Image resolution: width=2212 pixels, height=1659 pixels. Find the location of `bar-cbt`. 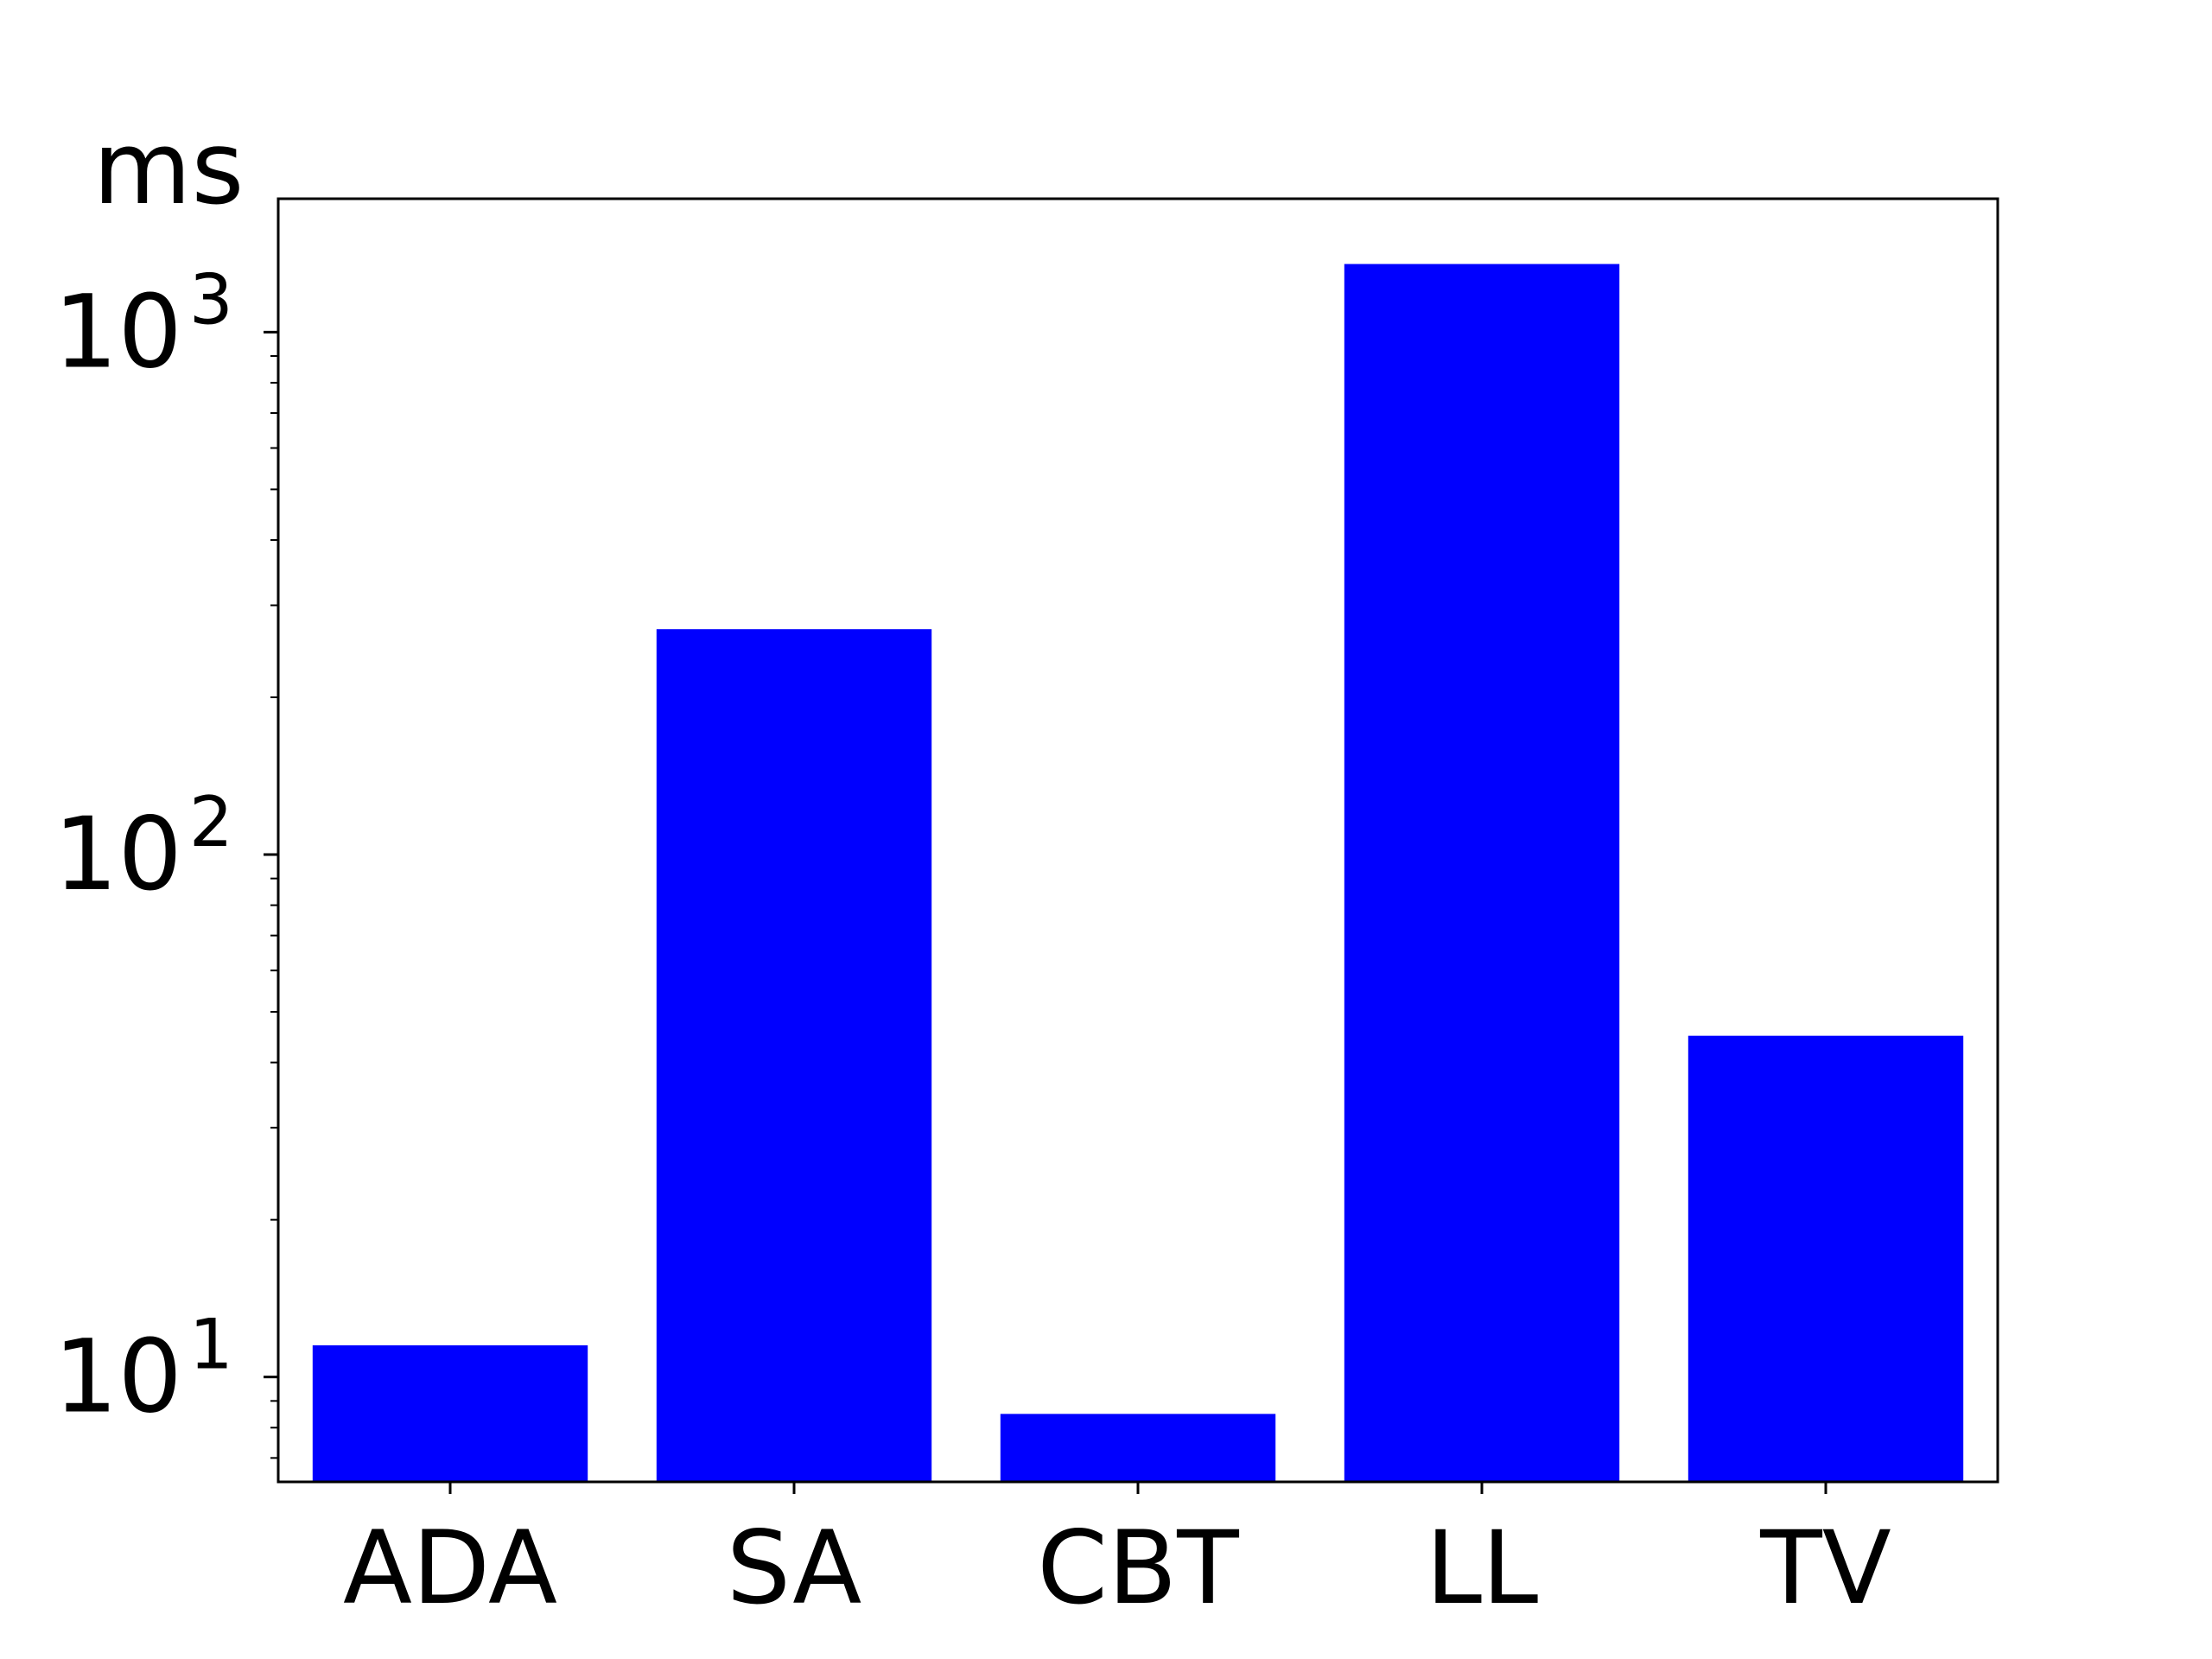

bar-cbt is located at coordinates (1138, 1448).